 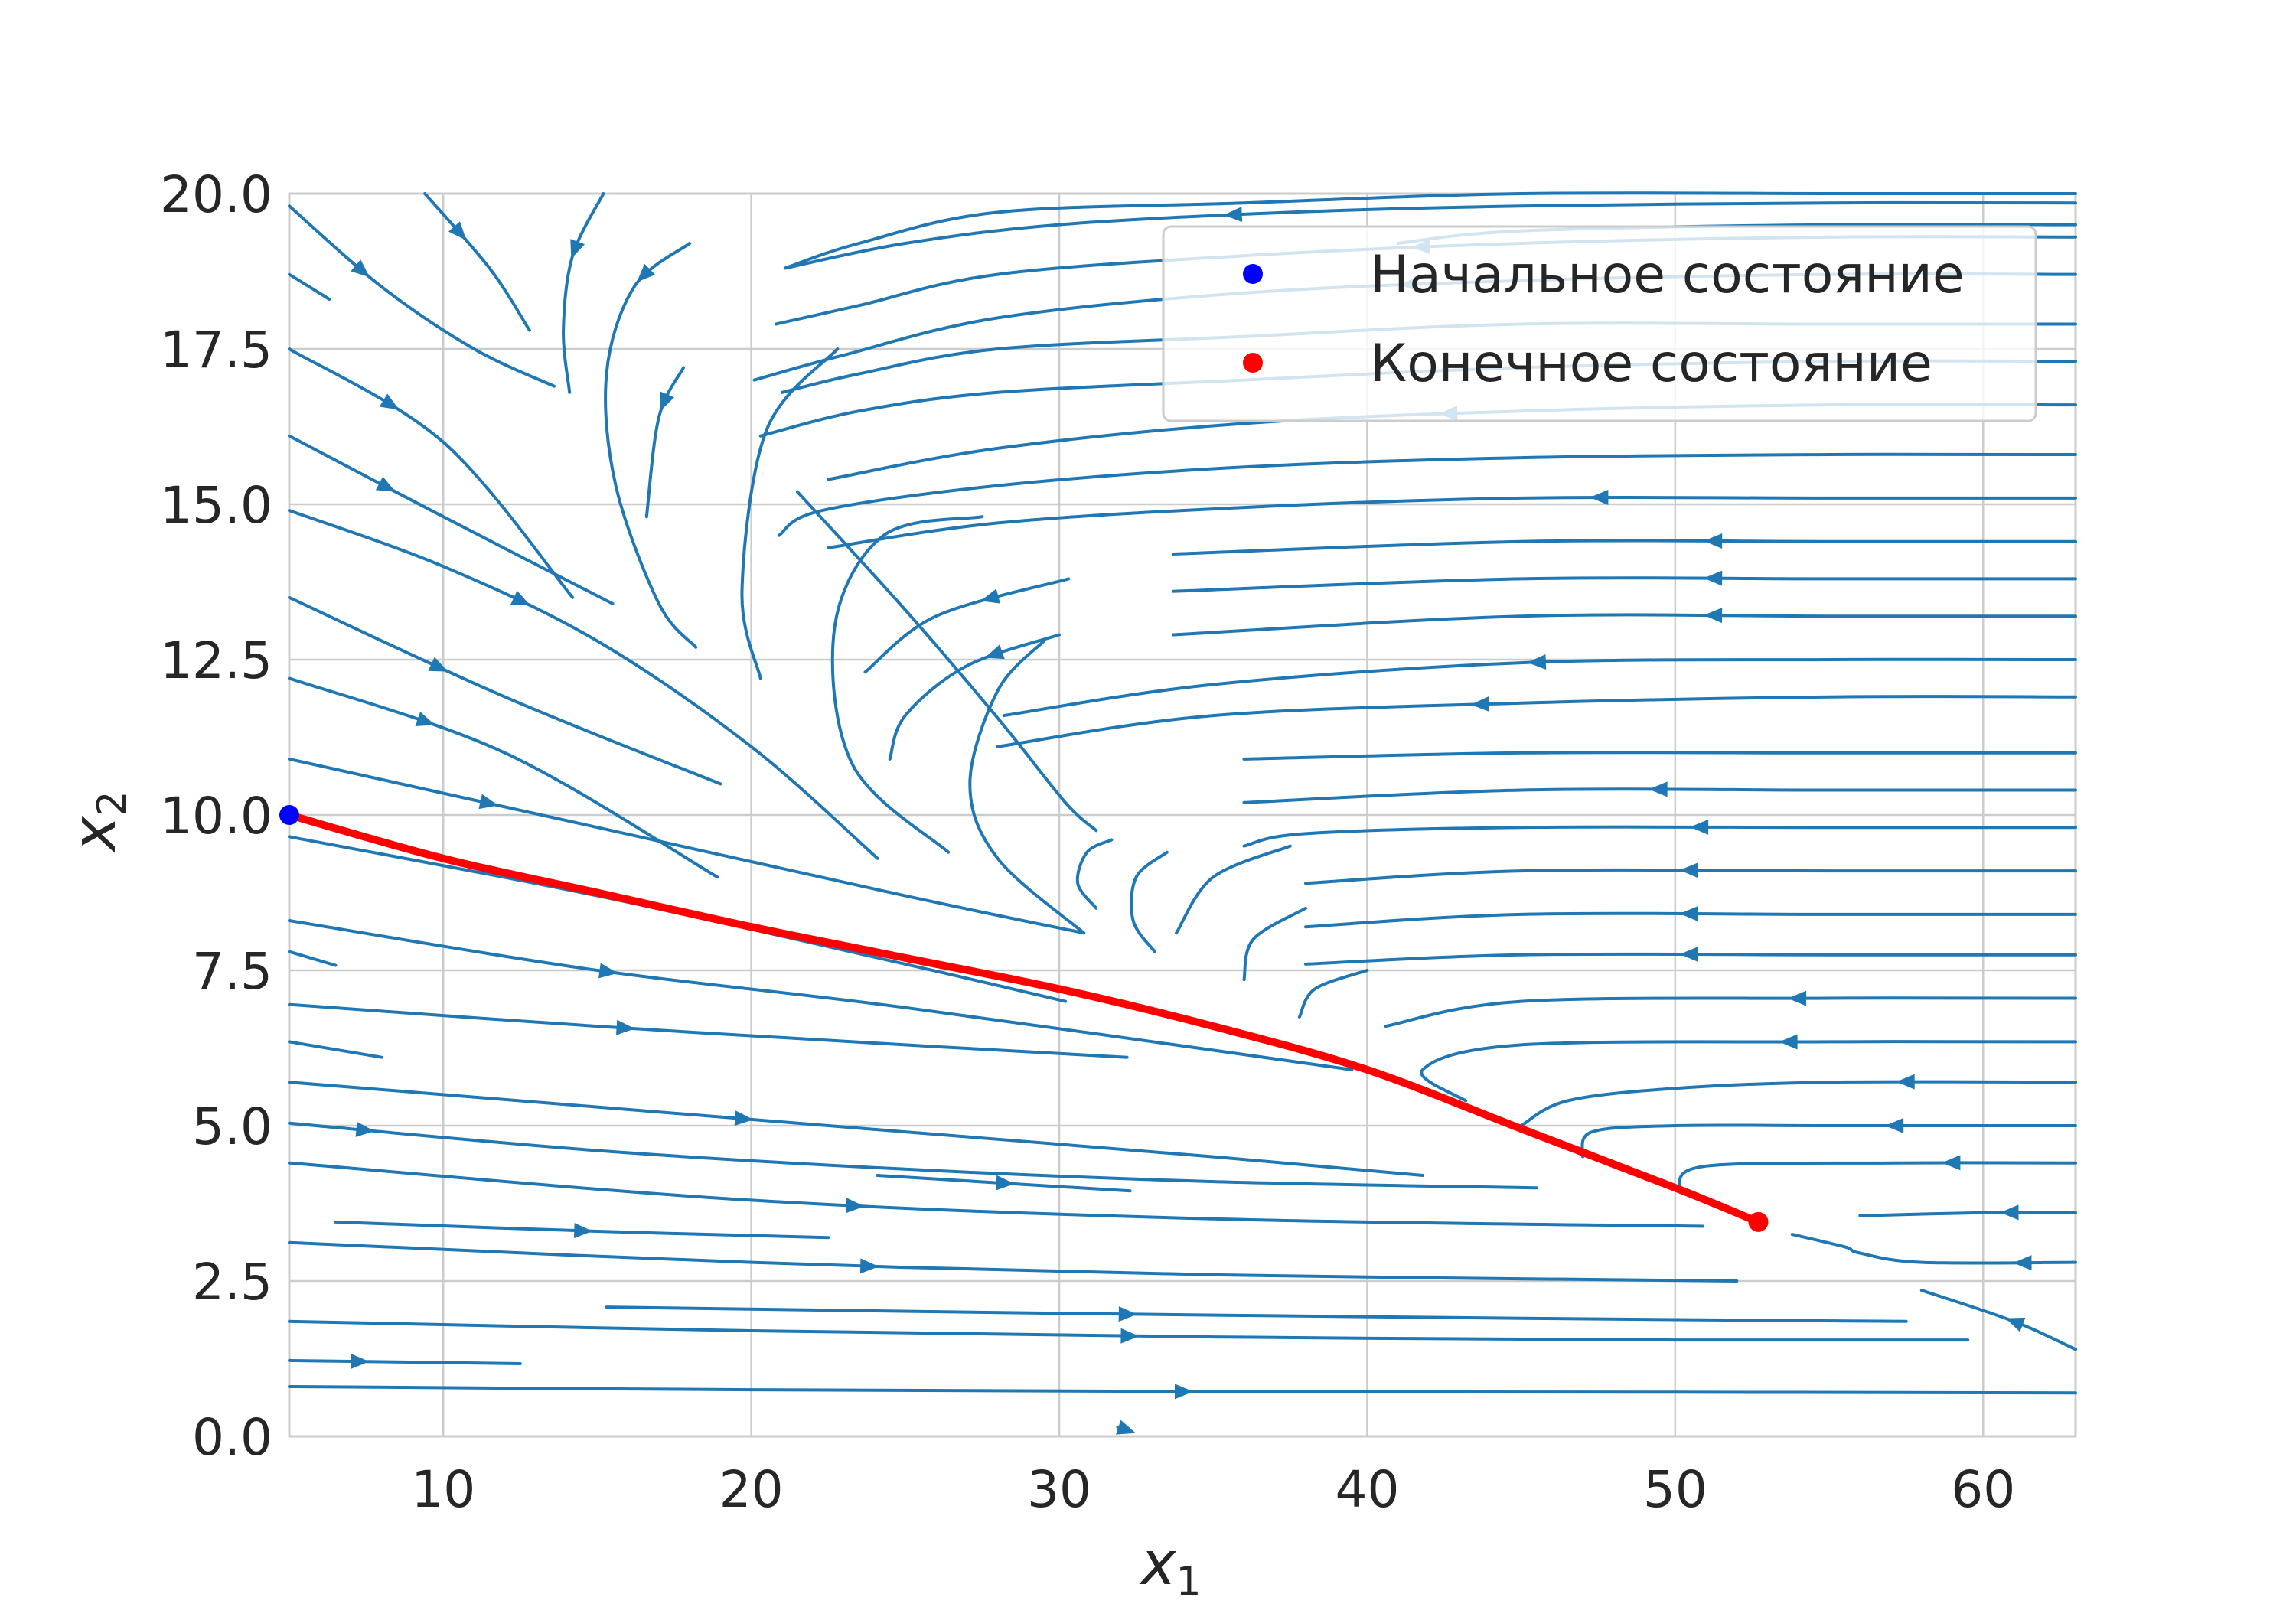 I want to click on y-tick-label: 15.0, so click(x=216, y=505).